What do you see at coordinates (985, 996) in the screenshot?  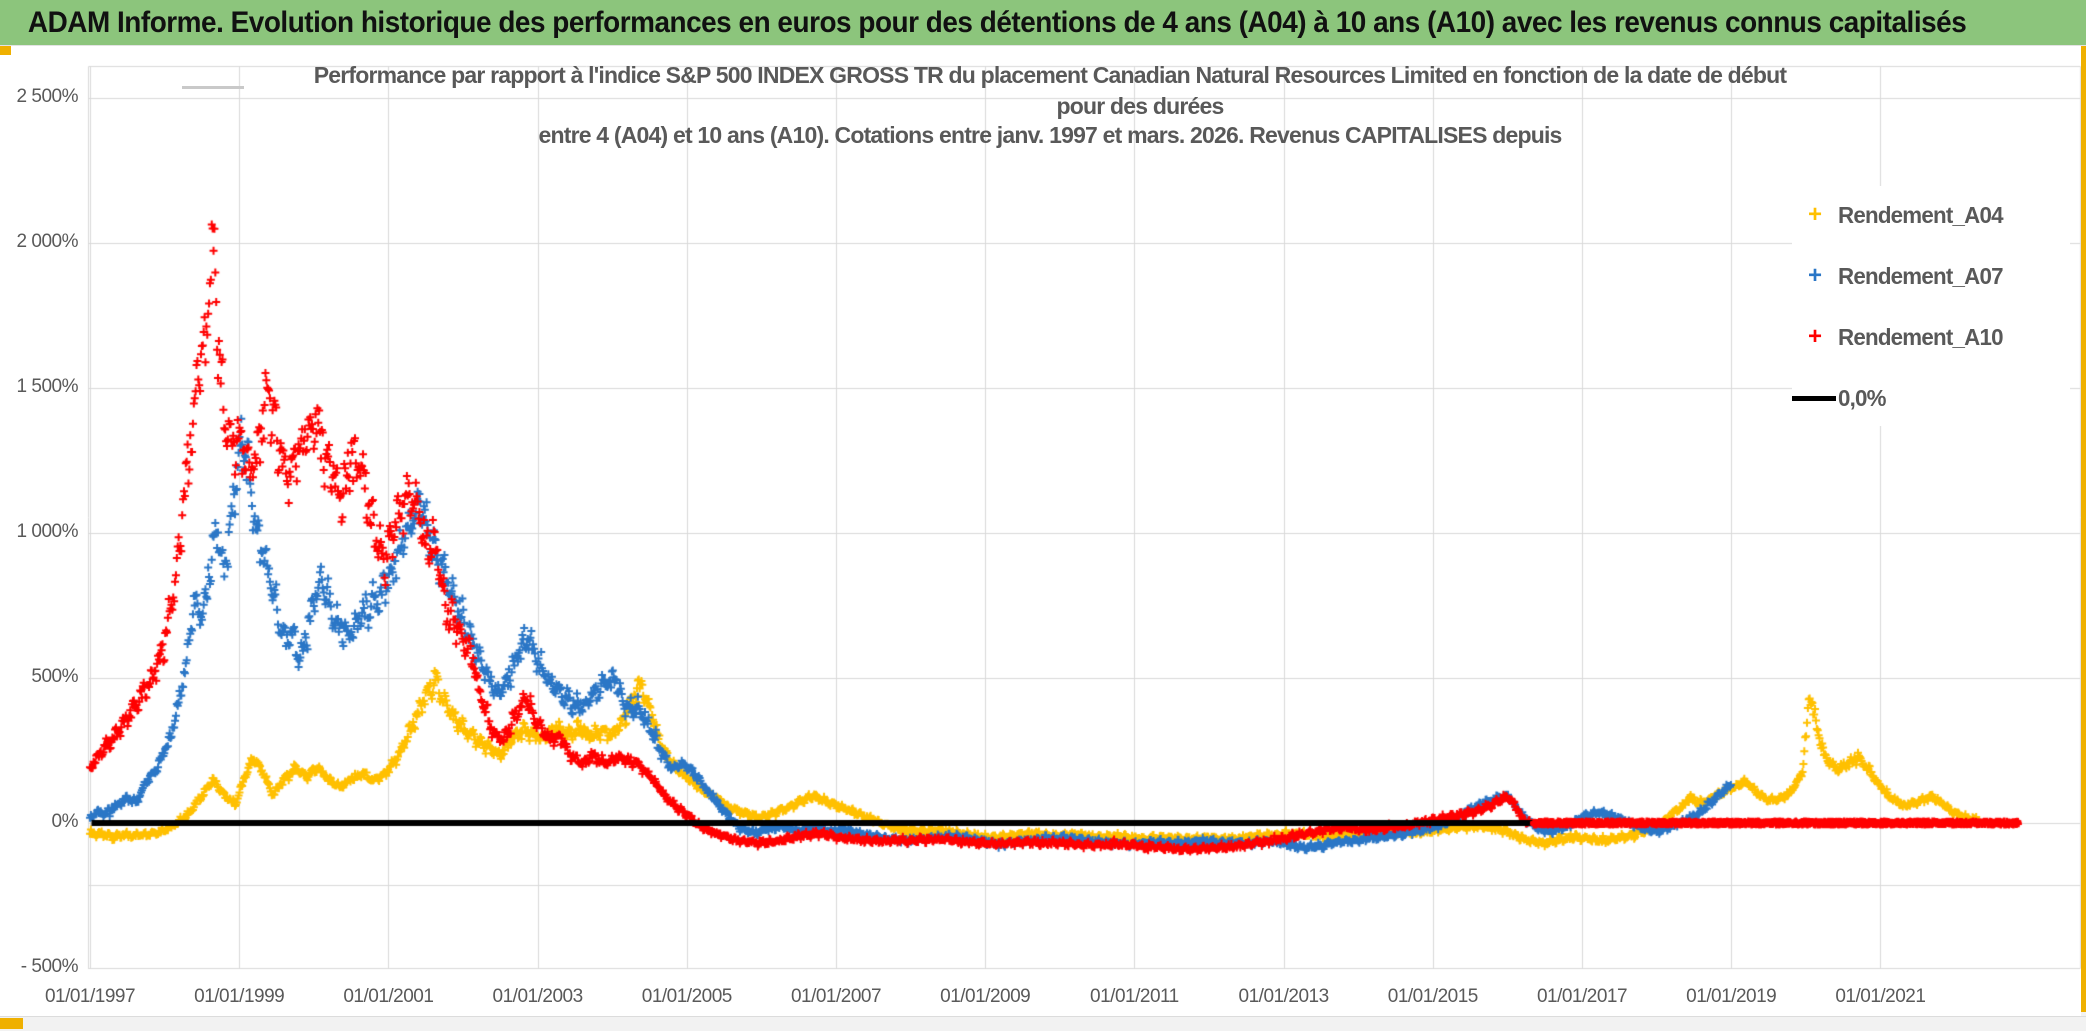 I see `x-tick-label: 01/01/2009` at bounding box center [985, 996].